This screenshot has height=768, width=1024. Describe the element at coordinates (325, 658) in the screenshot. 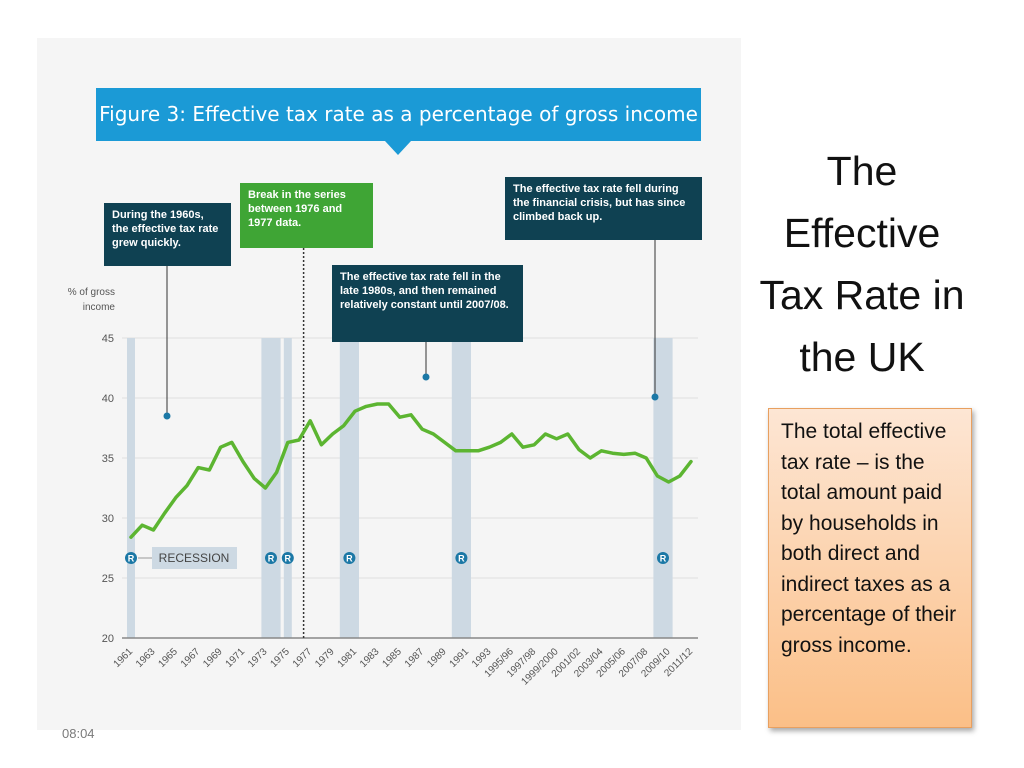

I see `x-tick-label: 1979` at that location.